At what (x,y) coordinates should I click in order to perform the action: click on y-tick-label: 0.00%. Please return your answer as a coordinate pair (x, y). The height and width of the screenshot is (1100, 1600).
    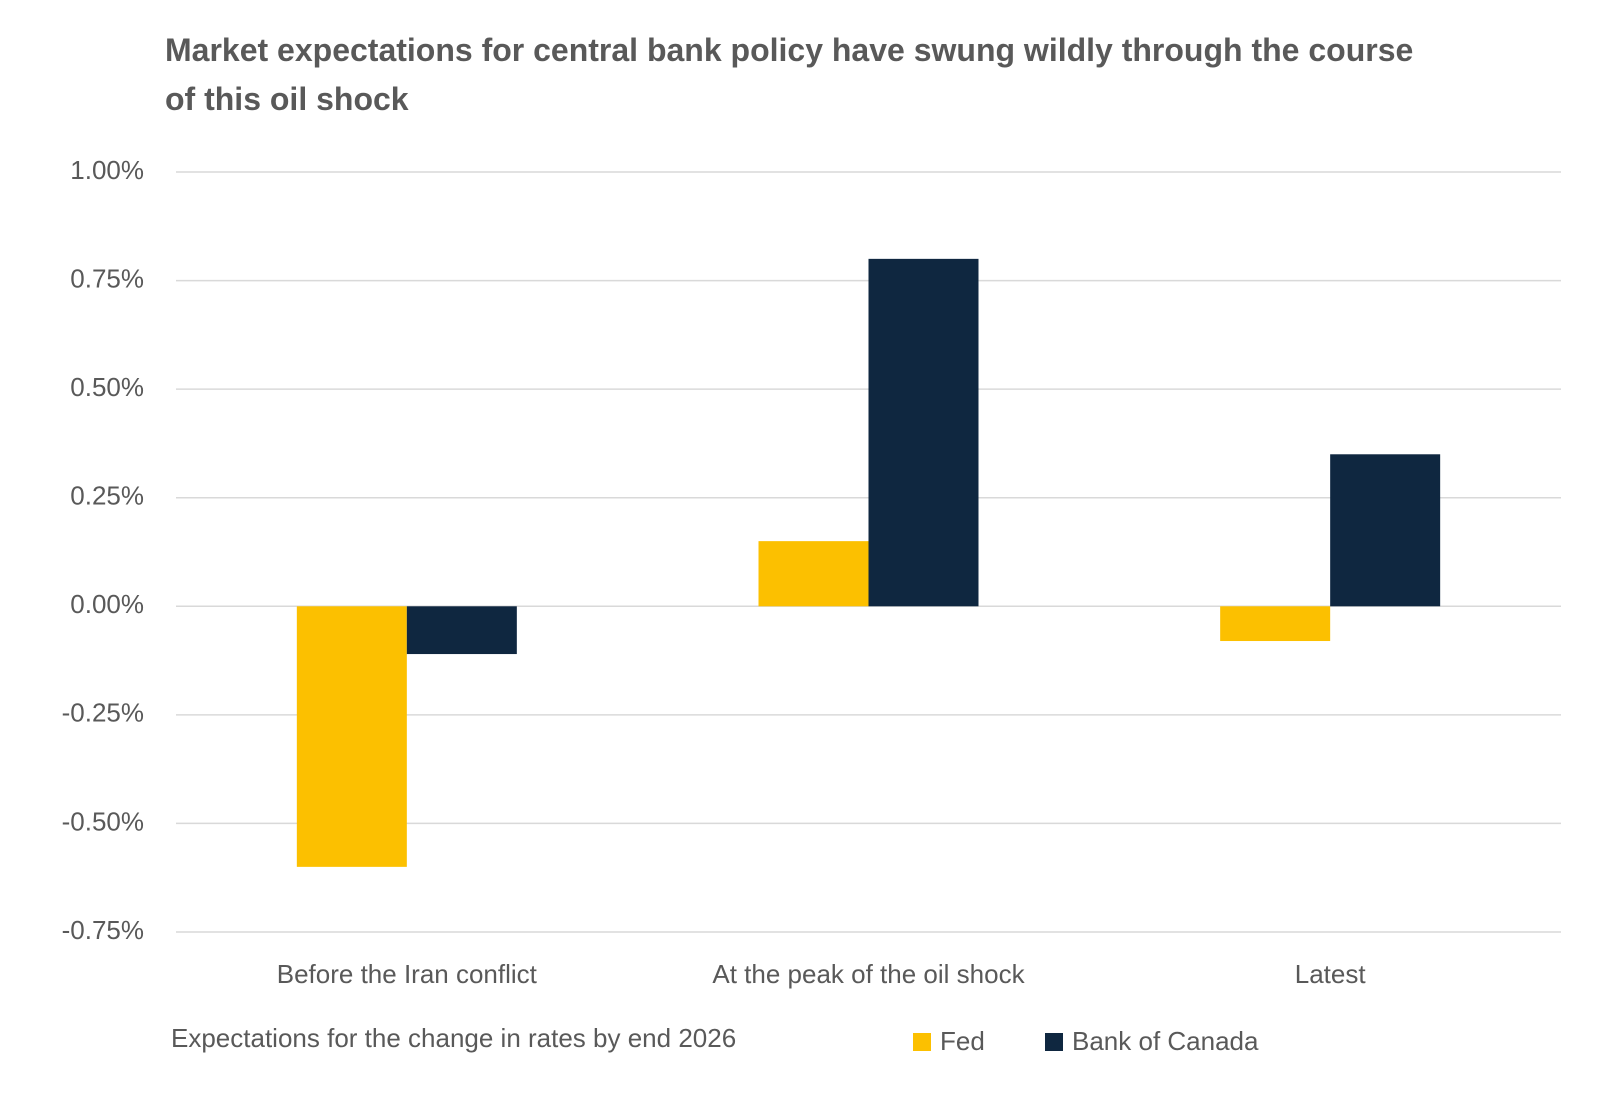
    Looking at the image, I should click on (107, 604).